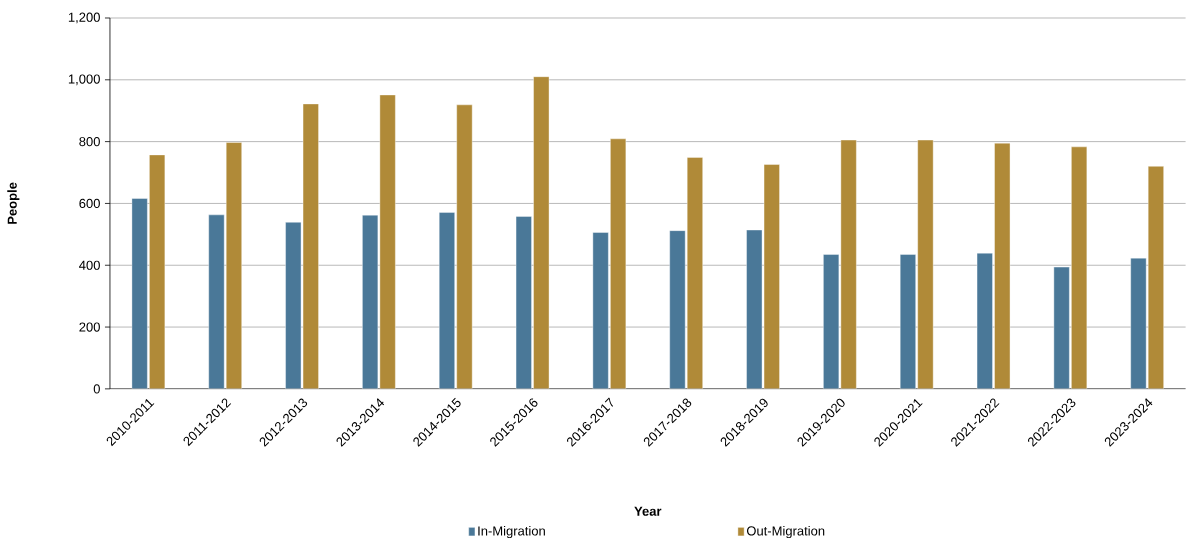 The width and height of the screenshot is (1186, 543). Describe the element at coordinates (89, 327) in the screenshot. I see `y-tick-label: 200` at that location.